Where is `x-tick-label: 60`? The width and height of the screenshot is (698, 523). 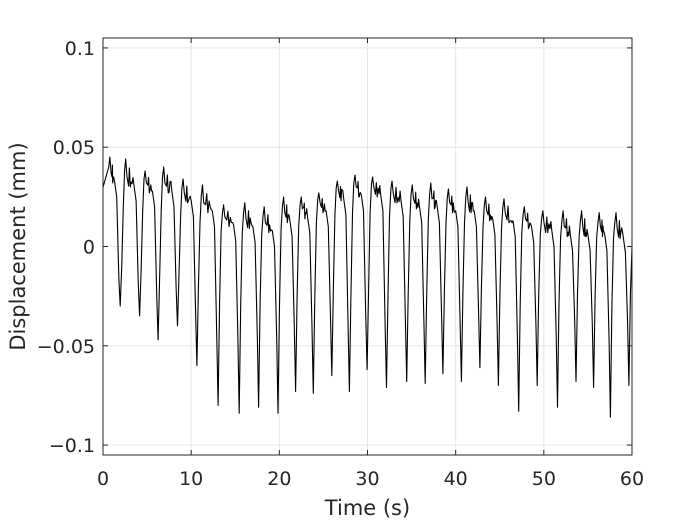 x-tick-label: 60 is located at coordinates (632, 479).